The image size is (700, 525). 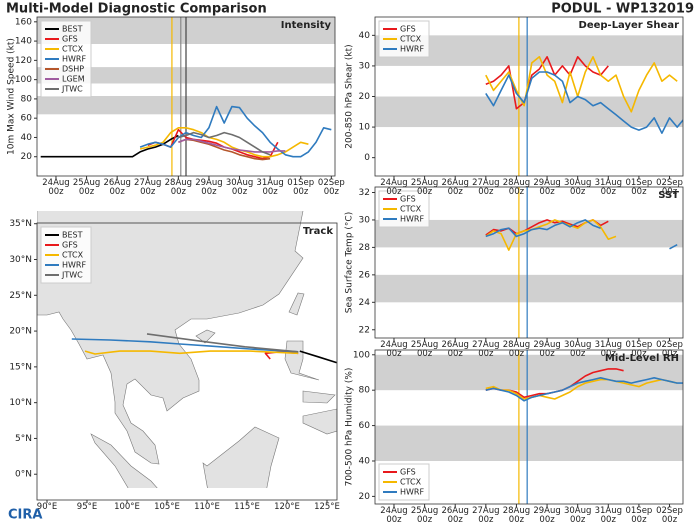 What do you see at coordinates (27, 119) in the screenshot?
I see `y-tick-label: 60` at bounding box center [27, 119].